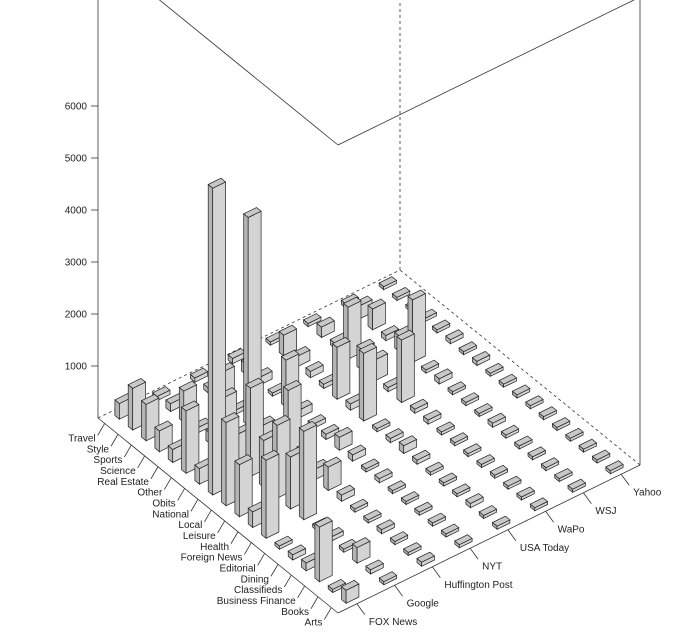  Describe the element at coordinates (258, 590) in the screenshot. I see `section-label: Classifieds` at that location.